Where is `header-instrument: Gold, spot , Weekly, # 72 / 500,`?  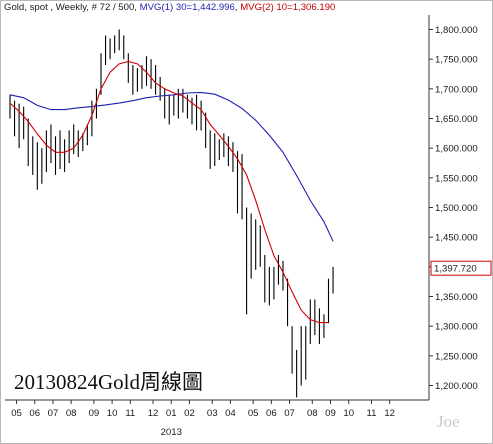
header-instrument: Gold, spot , Weekly, # 72 / 500, is located at coordinates (72, 7).